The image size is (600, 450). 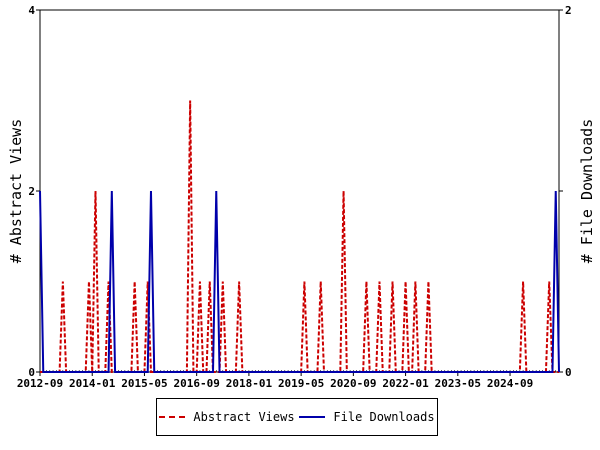 I want to click on legend-item-downloads: File Downloads, so click(x=367, y=417).